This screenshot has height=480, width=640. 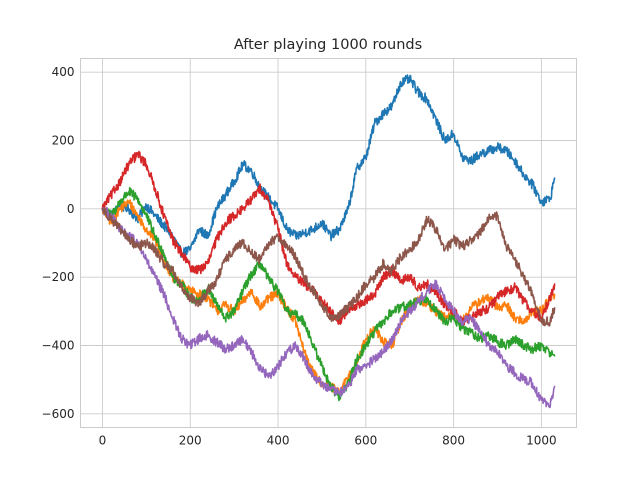 What do you see at coordinates (63, 141) in the screenshot?
I see `y-tick-label: 200` at bounding box center [63, 141].